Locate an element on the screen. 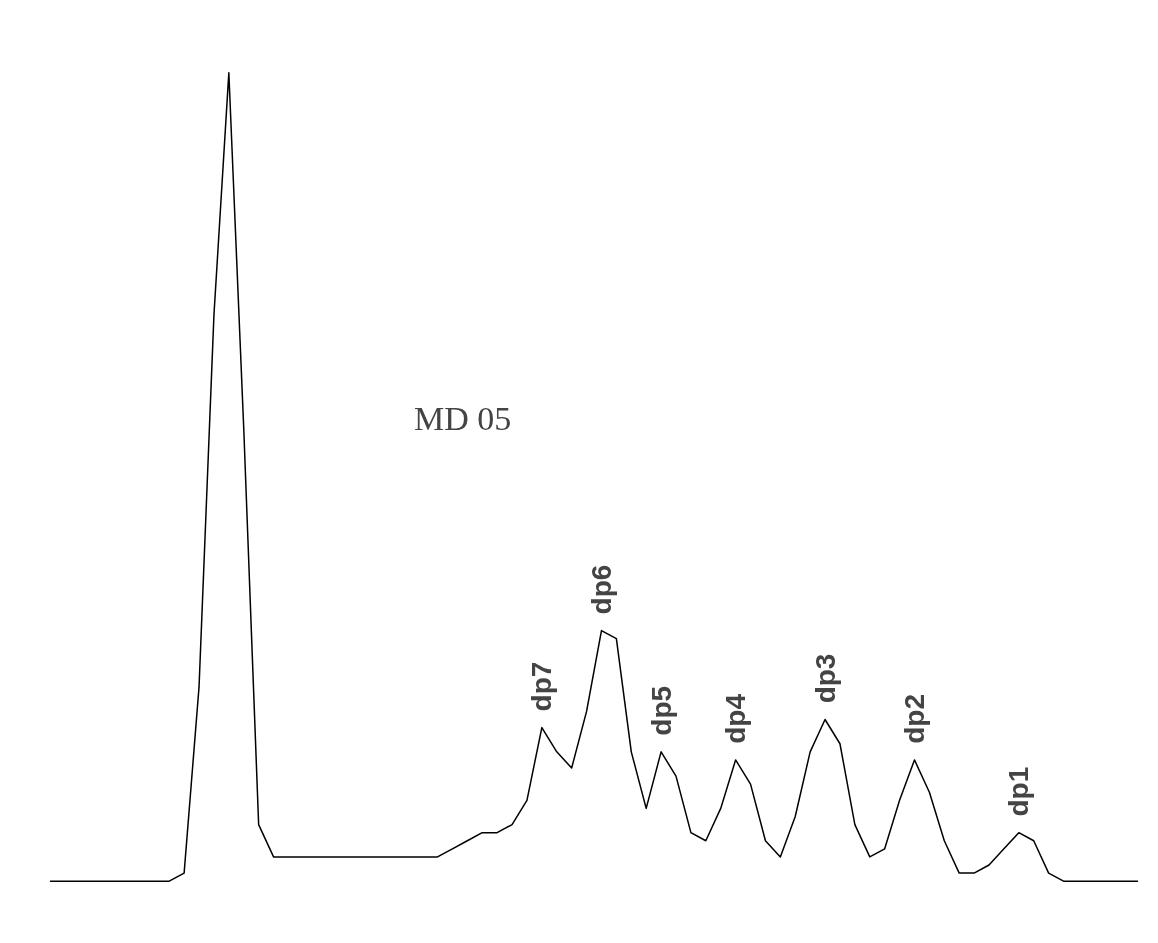 Image resolution: width=1158 pixels, height=943 pixels. annotation: dp7 is located at coordinates (542, 686).